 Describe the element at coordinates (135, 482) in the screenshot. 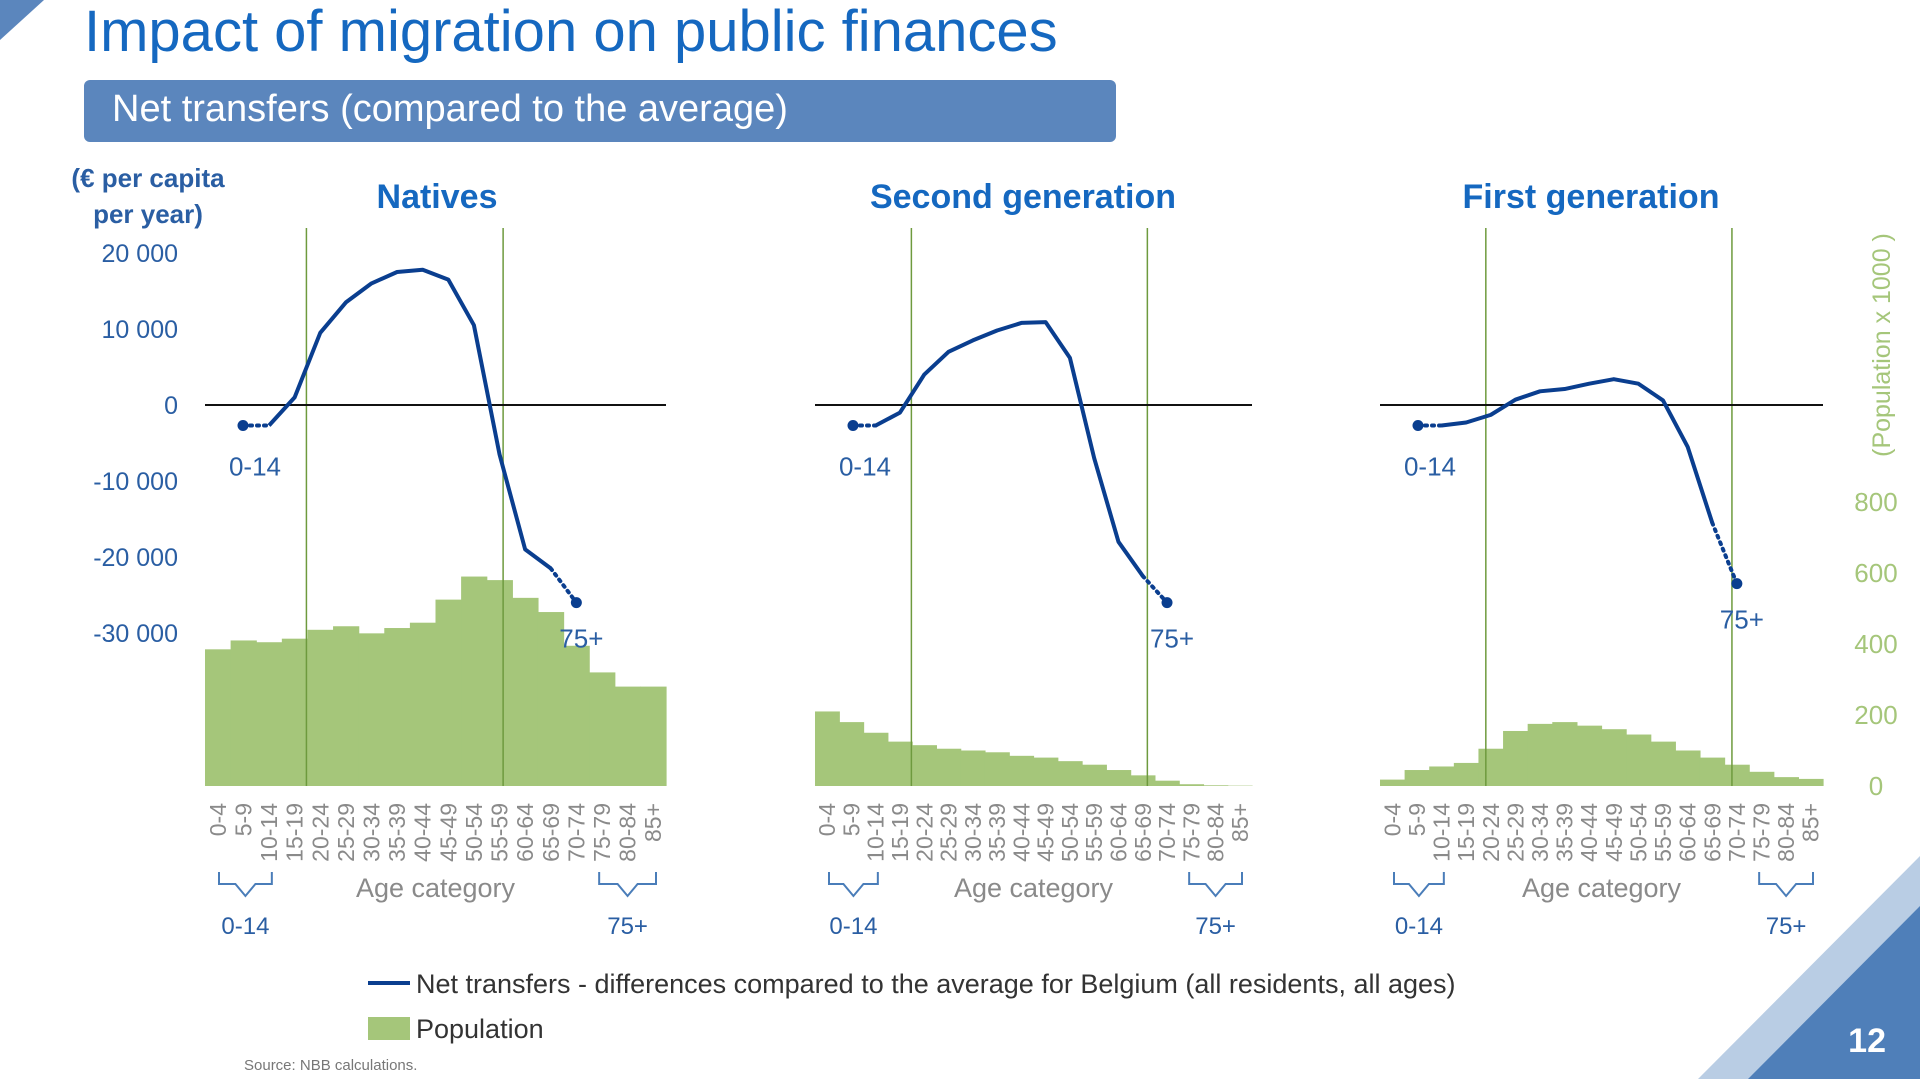

I see `left-axis-tick: -10 000` at that location.